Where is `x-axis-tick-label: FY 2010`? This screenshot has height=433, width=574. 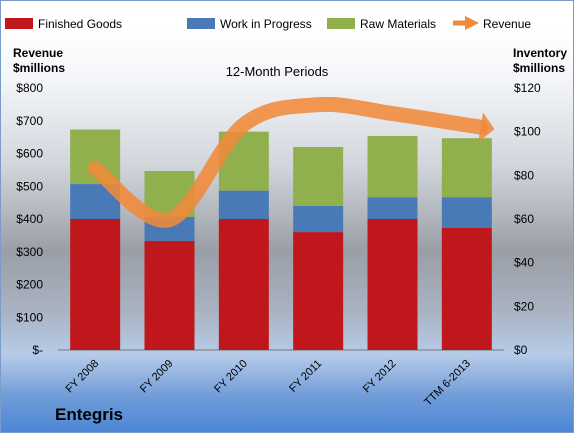
x-axis-tick-label: FY 2010 is located at coordinates (231, 377).